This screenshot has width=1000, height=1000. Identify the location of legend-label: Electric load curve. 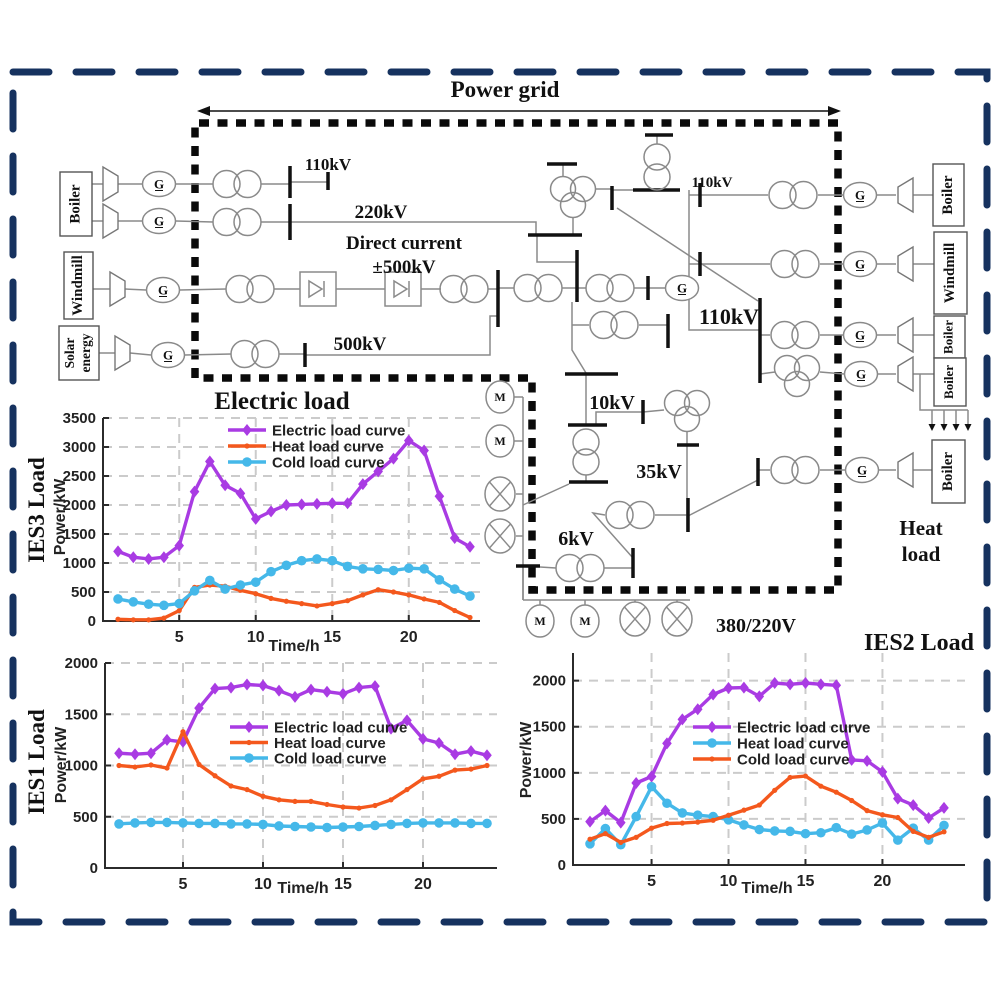
(803, 728).